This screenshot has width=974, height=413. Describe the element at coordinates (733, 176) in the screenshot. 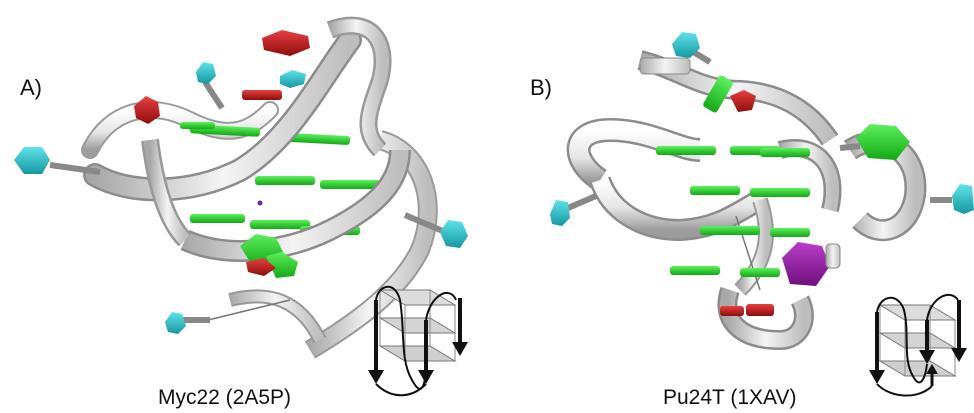

I see `g-quartet-stack-b` at that location.